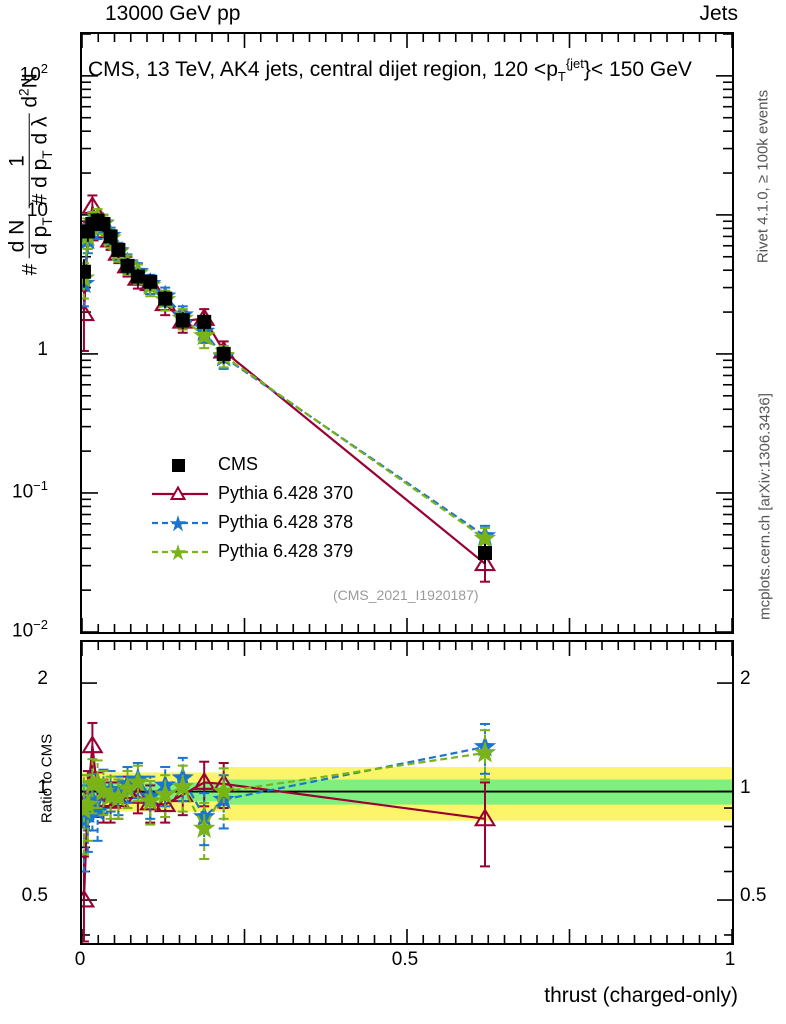 The width and height of the screenshot is (786, 1024). What do you see at coordinates (180, 465) in the screenshot?
I see `legend-key-square-icon` at bounding box center [180, 465].